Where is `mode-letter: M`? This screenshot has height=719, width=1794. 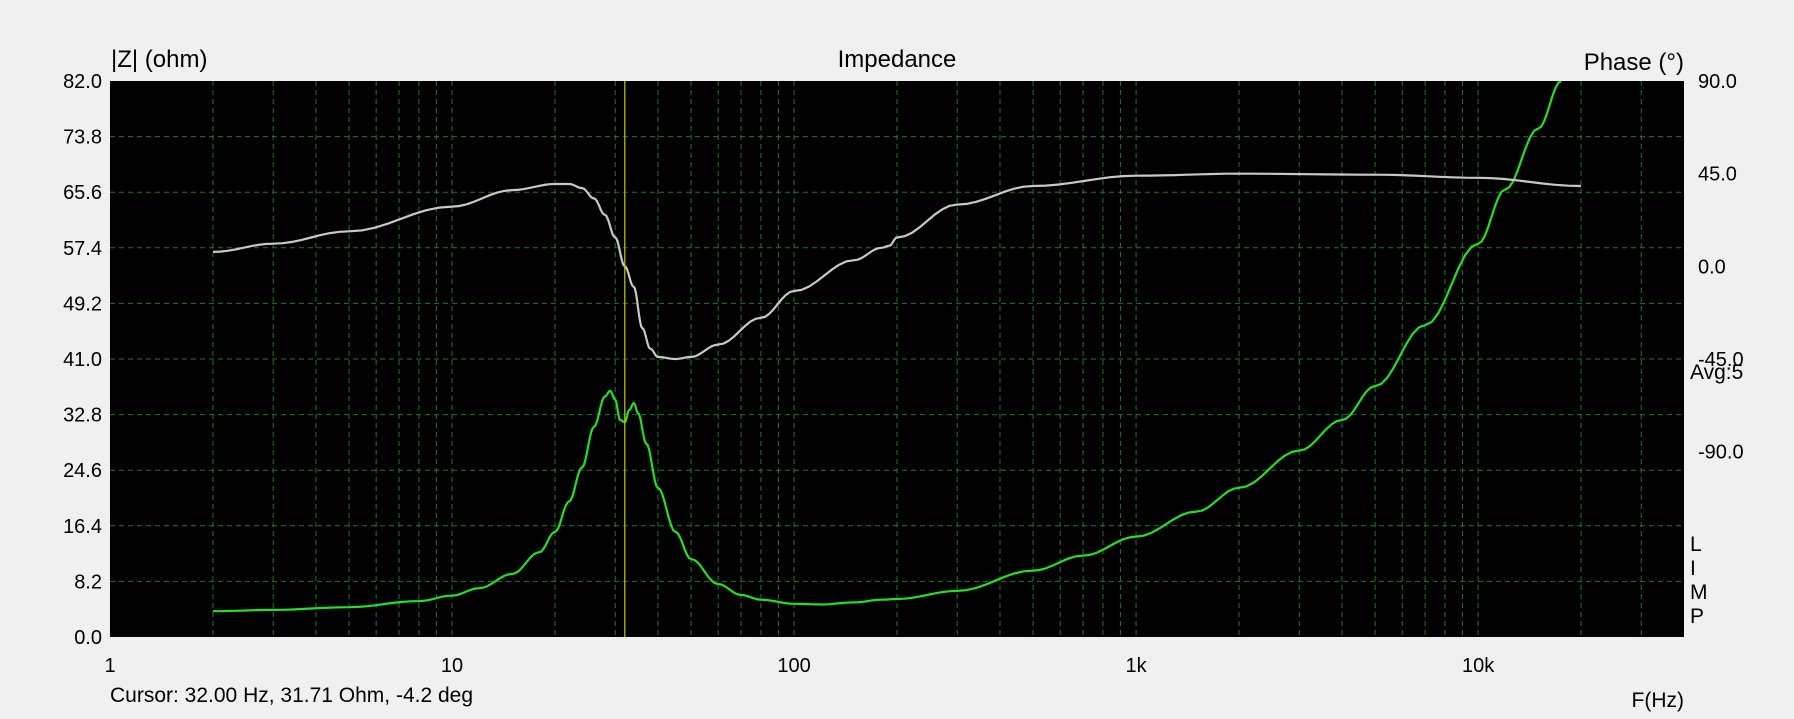 mode-letter: M is located at coordinates (1699, 592).